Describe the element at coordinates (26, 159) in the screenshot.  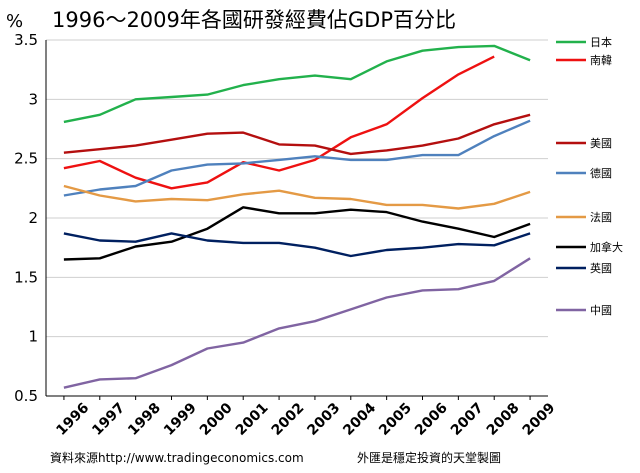
I see `y-tick-label: 2.5` at that location.